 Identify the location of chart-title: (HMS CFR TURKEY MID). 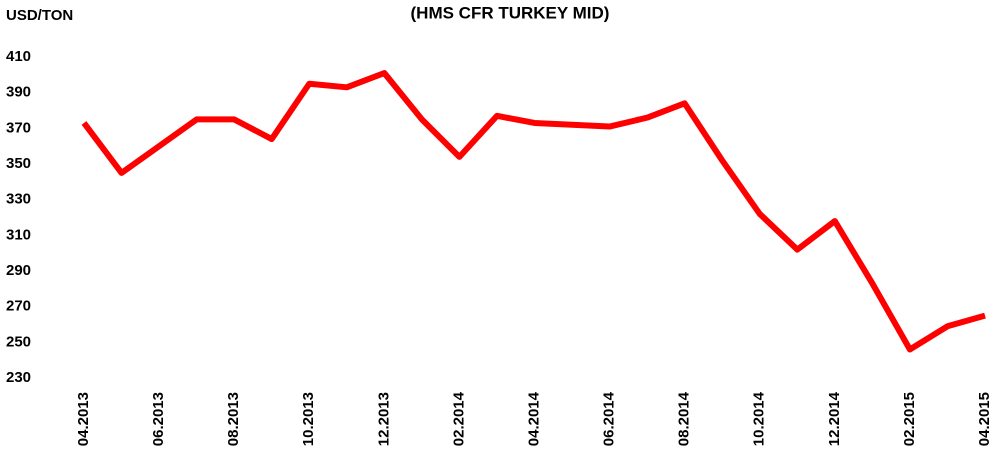
(510, 12).